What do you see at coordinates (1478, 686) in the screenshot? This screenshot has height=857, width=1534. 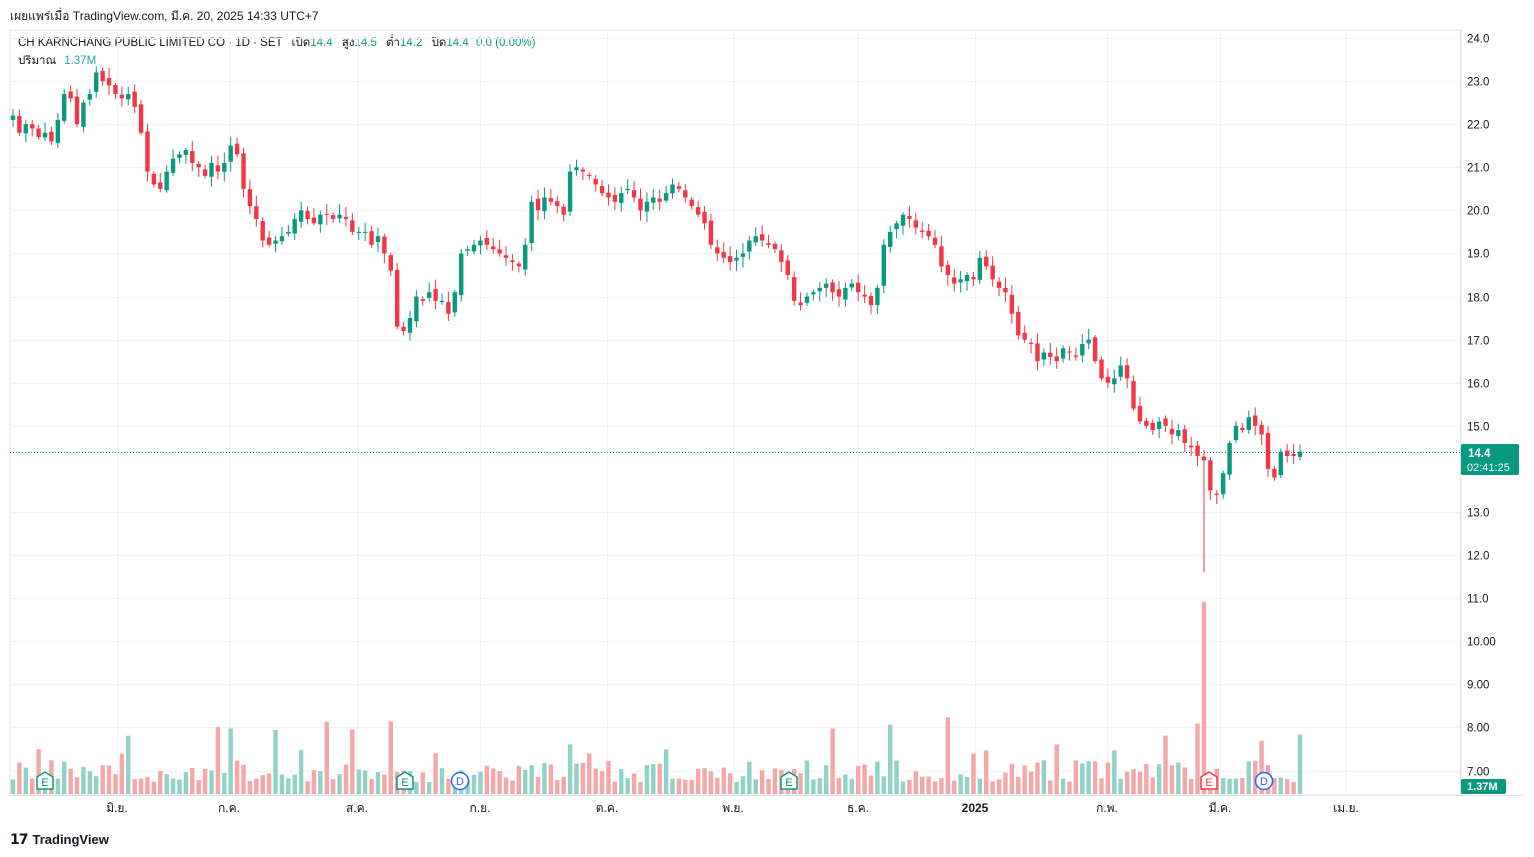 I see `y-tick-label: 9.00` at bounding box center [1478, 686].